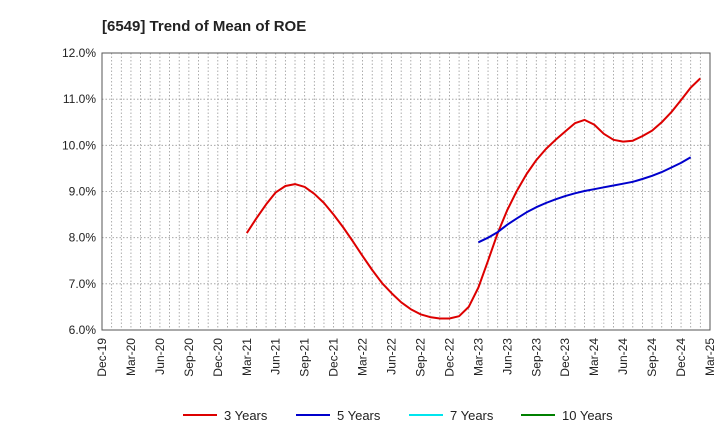 The width and height of the screenshot is (720, 440). What do you see at coordinates (478, 357) in the screenshot?
I see `x-tick-label: Mar-23` at bounding box center [478, 357].